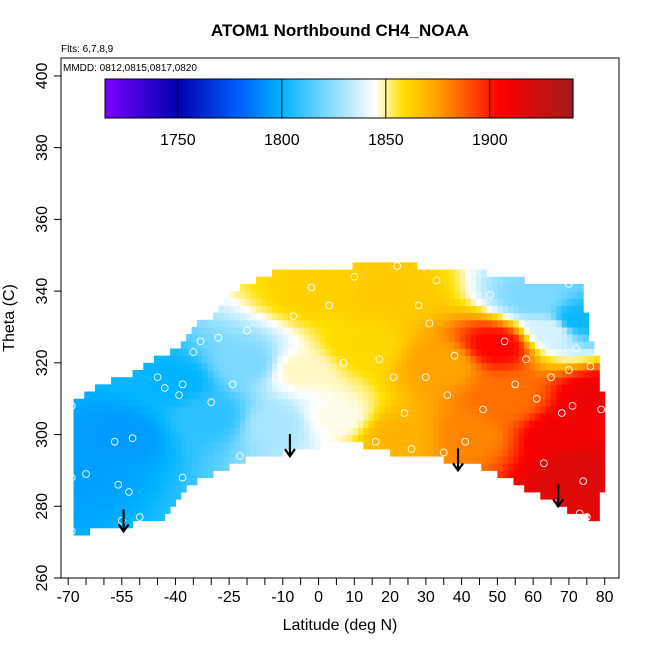 This screenshot has height=650, width=650. Describe the element at coordinates (290, 446) in the screenshot. I see `tropopause-arrow` at that location.